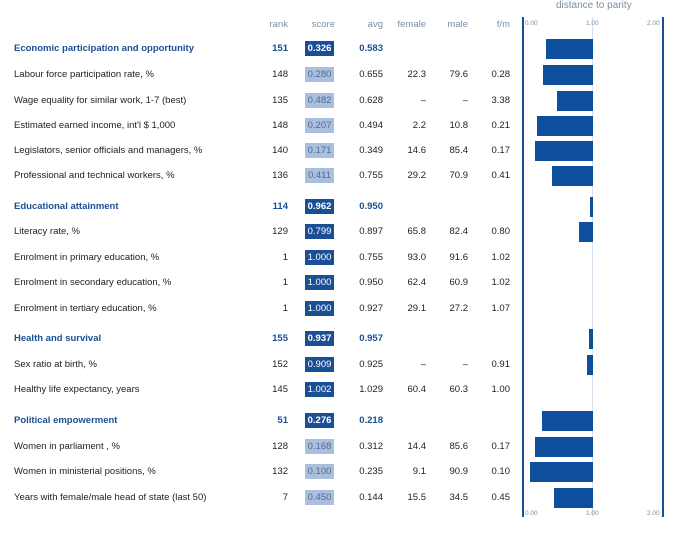 This screenshot has width=687, height=534. What do you see at coordinates (280, 231) in the screenshot?
I see `rank-cell: 129` at bounding box center [280, 231].